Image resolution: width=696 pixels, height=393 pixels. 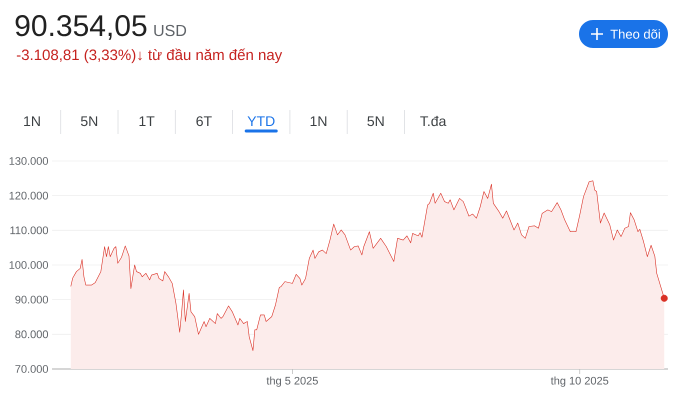 What do you see at coordinates (261, 121) in the screenshot?
I see `text: YTD` at bounding box center [261, 121].